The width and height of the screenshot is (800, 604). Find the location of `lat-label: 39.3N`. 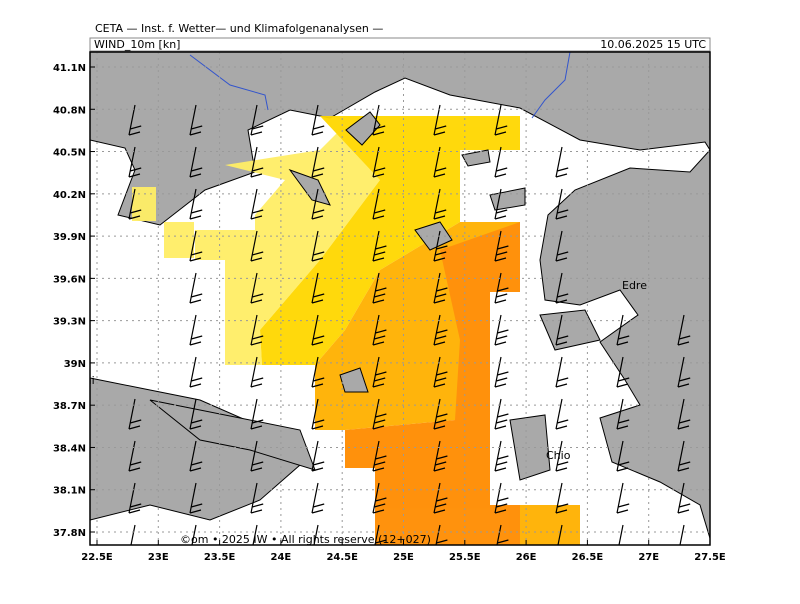

lat-label: 39.3N is located at coordinates (69, 322).